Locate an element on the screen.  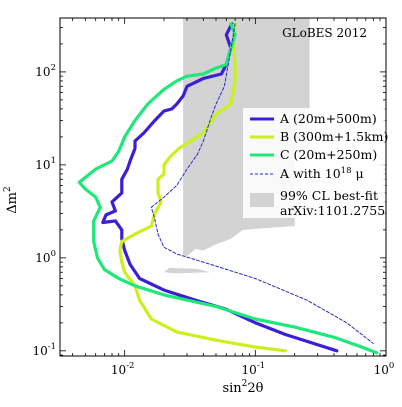
legend-swatch-shaded is located at coordinates (262, 200).